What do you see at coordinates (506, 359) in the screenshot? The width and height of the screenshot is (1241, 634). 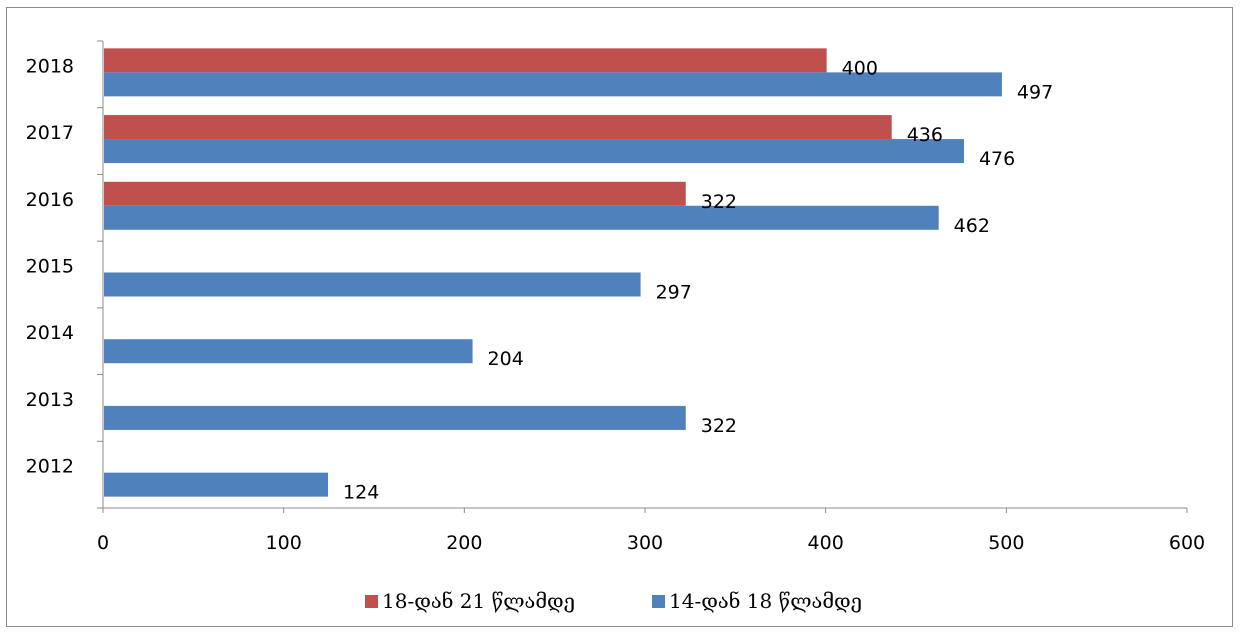 I see `bar-value-label: 204` at bounding box center [506, 359].